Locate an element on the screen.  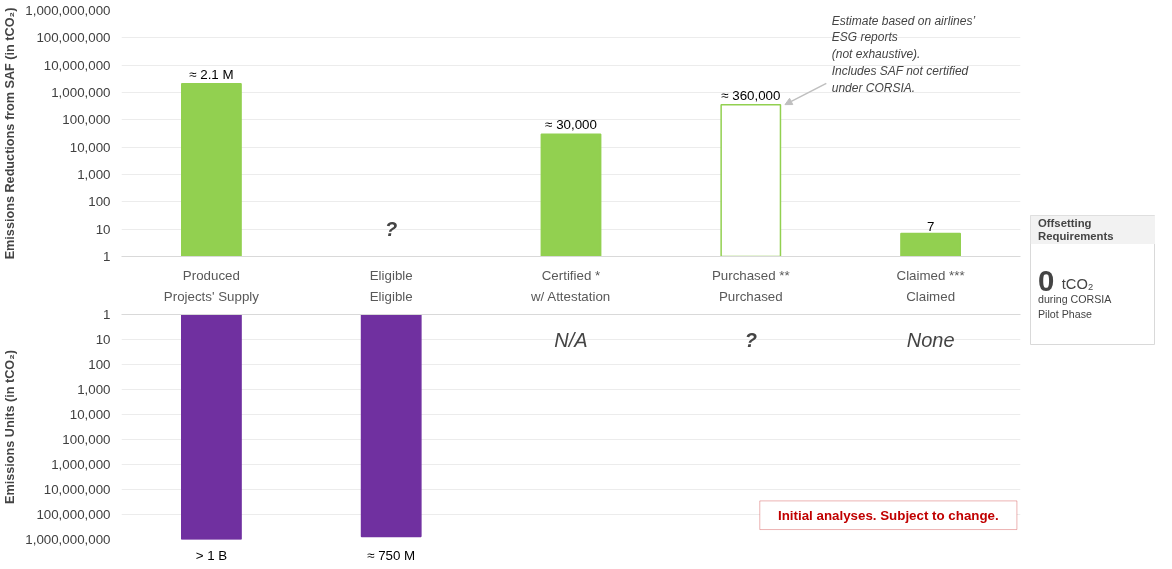
text: during CORSIA Pilot Phase is located at coordinates (1075, 306).